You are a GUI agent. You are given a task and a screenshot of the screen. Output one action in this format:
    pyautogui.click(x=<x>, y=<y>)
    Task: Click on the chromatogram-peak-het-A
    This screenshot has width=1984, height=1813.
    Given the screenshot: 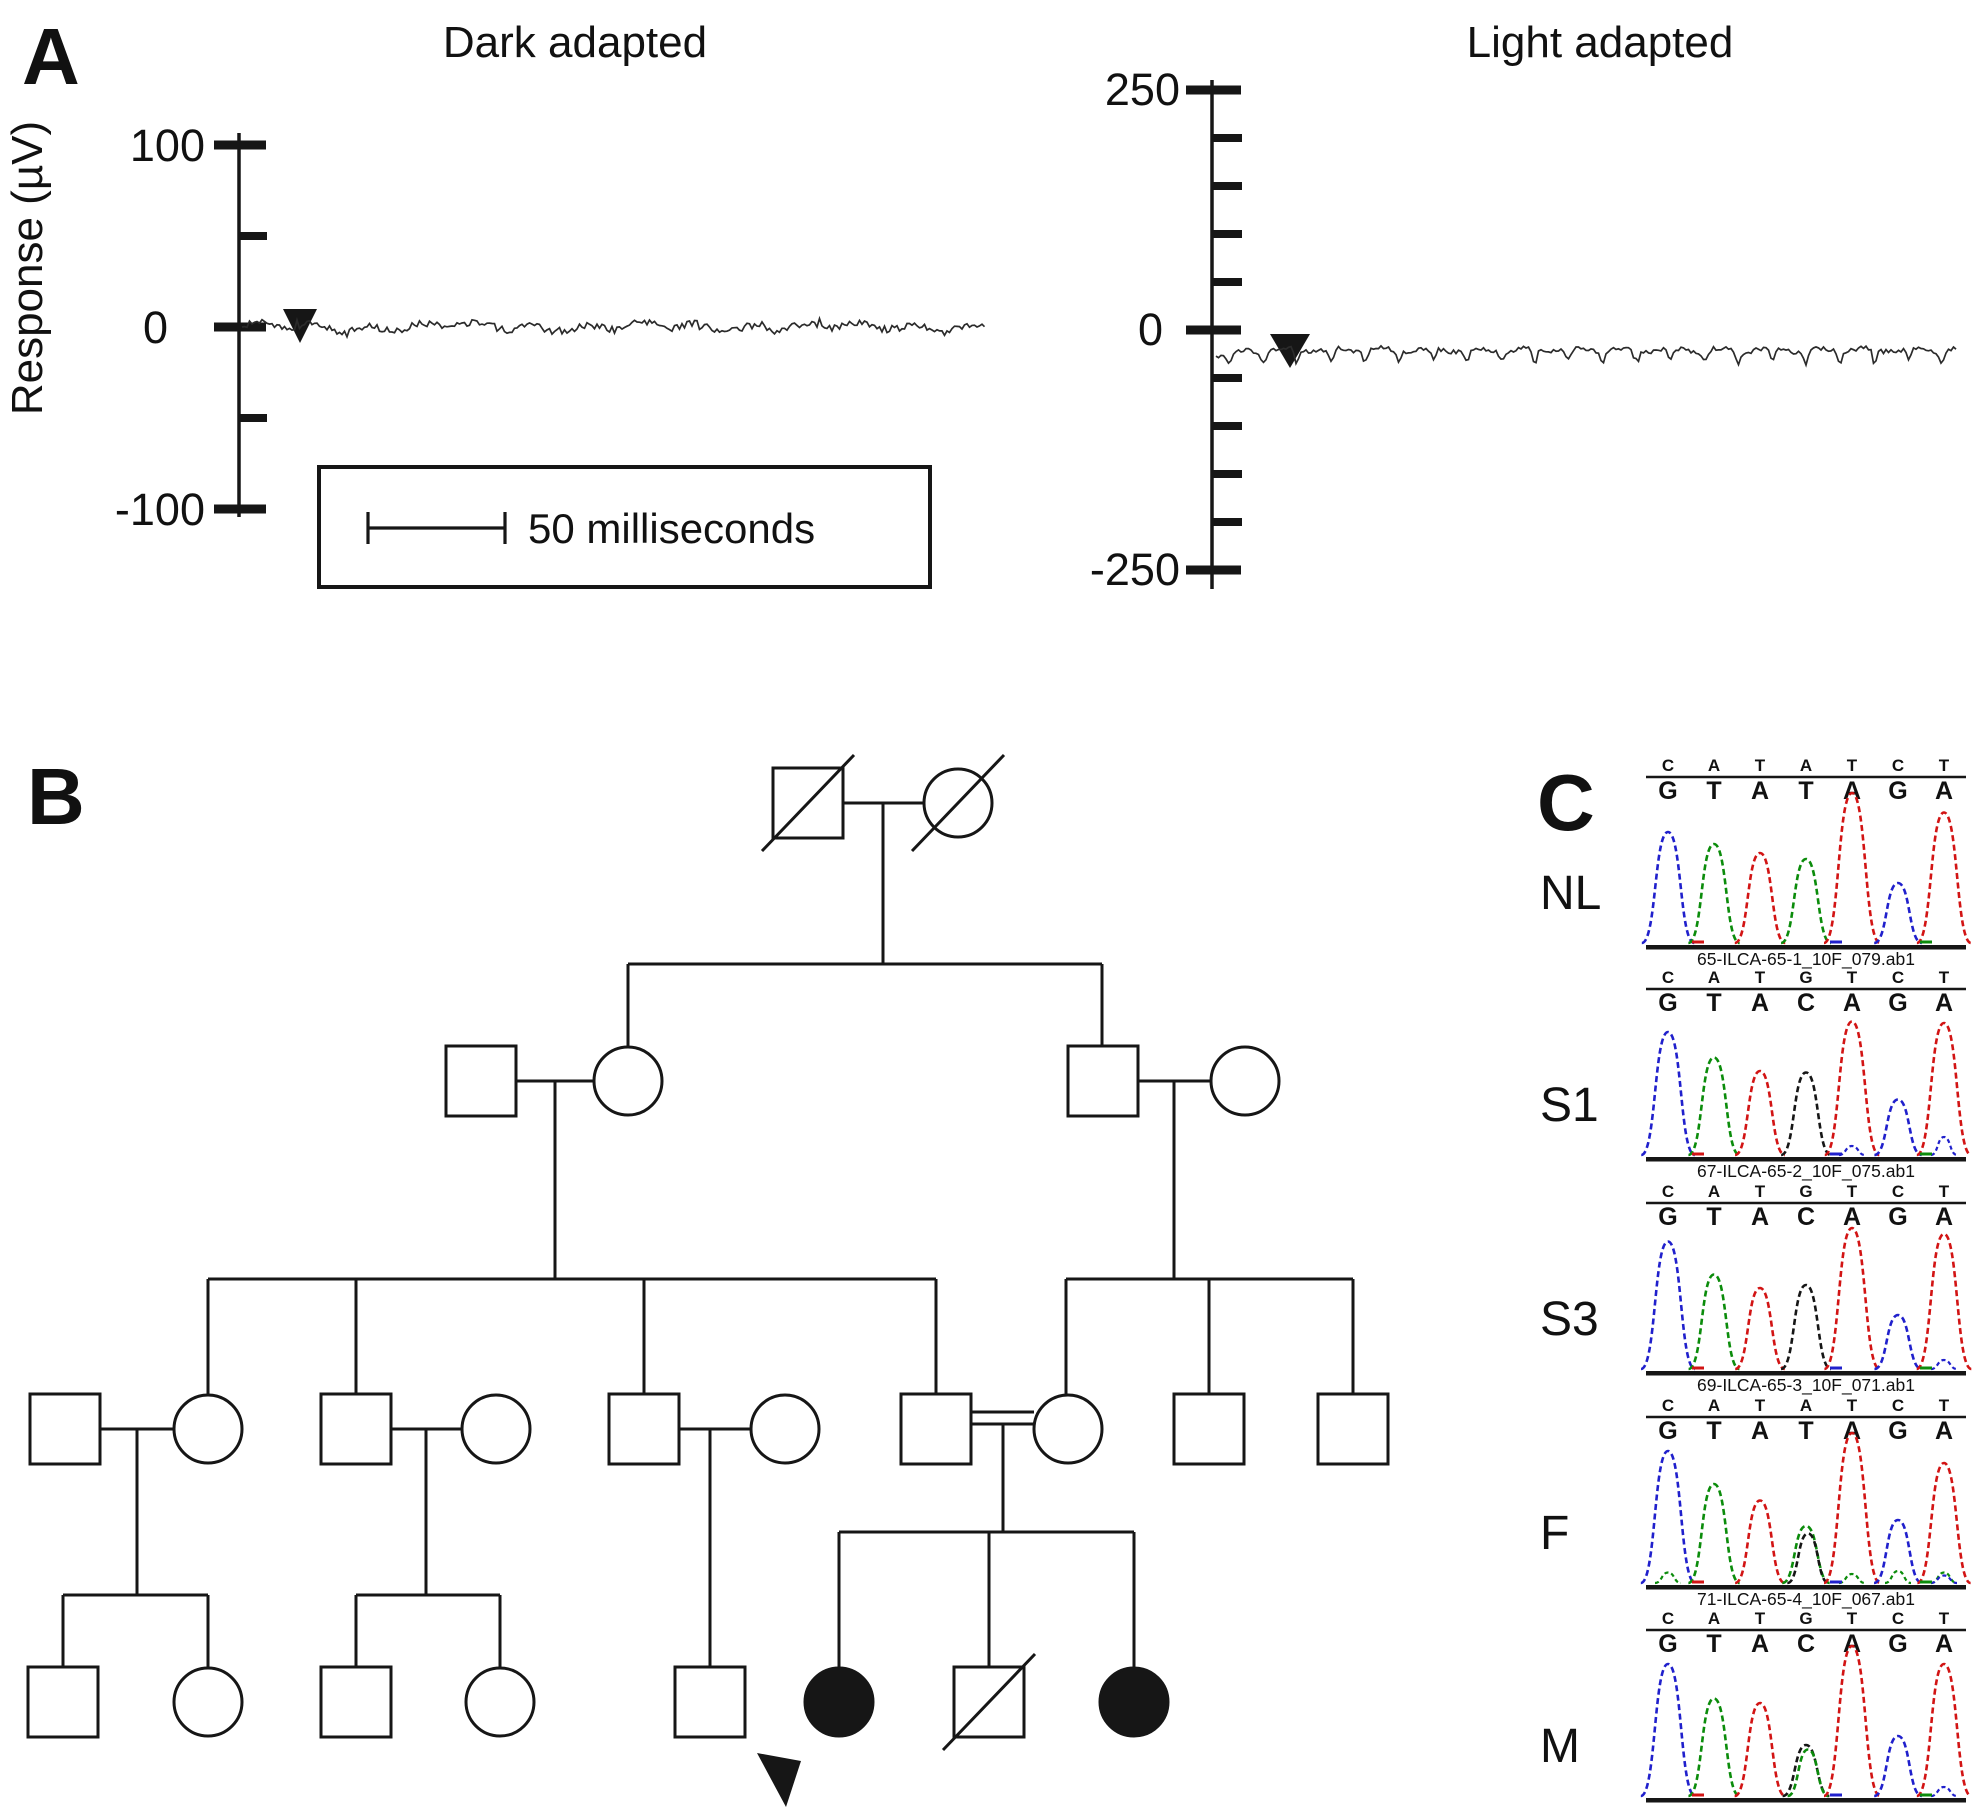 What is the action you would take?
    pyautogui.click(x=1808, y=1773)
    